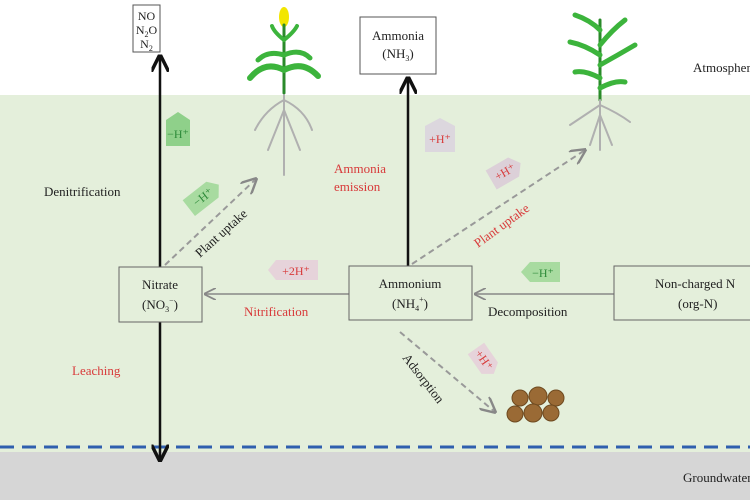  I want to click on groundwater-label: Groundwater, so click(716, 477).